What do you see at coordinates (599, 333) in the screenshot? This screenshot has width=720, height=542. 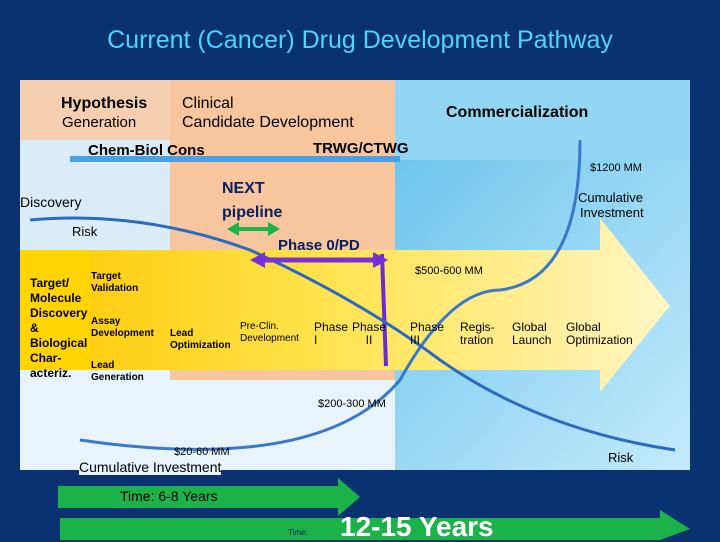 I see `stage-global-optimization: Global Optimization` at bounding box center [599, 333].